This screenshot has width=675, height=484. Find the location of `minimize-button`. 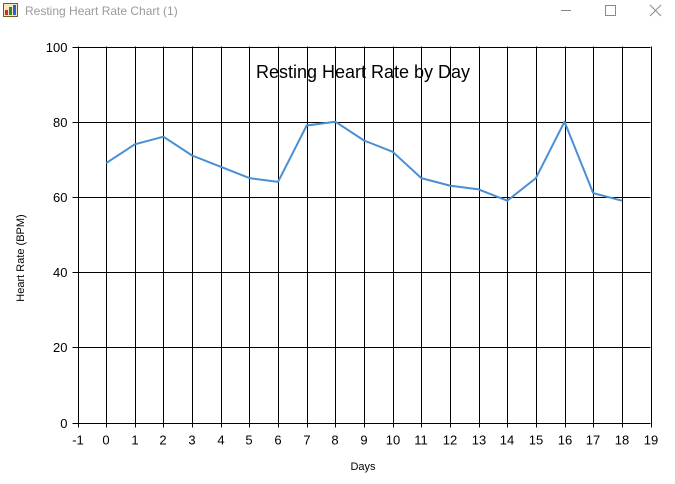

minimize-button is located at coordinates (566, 12).